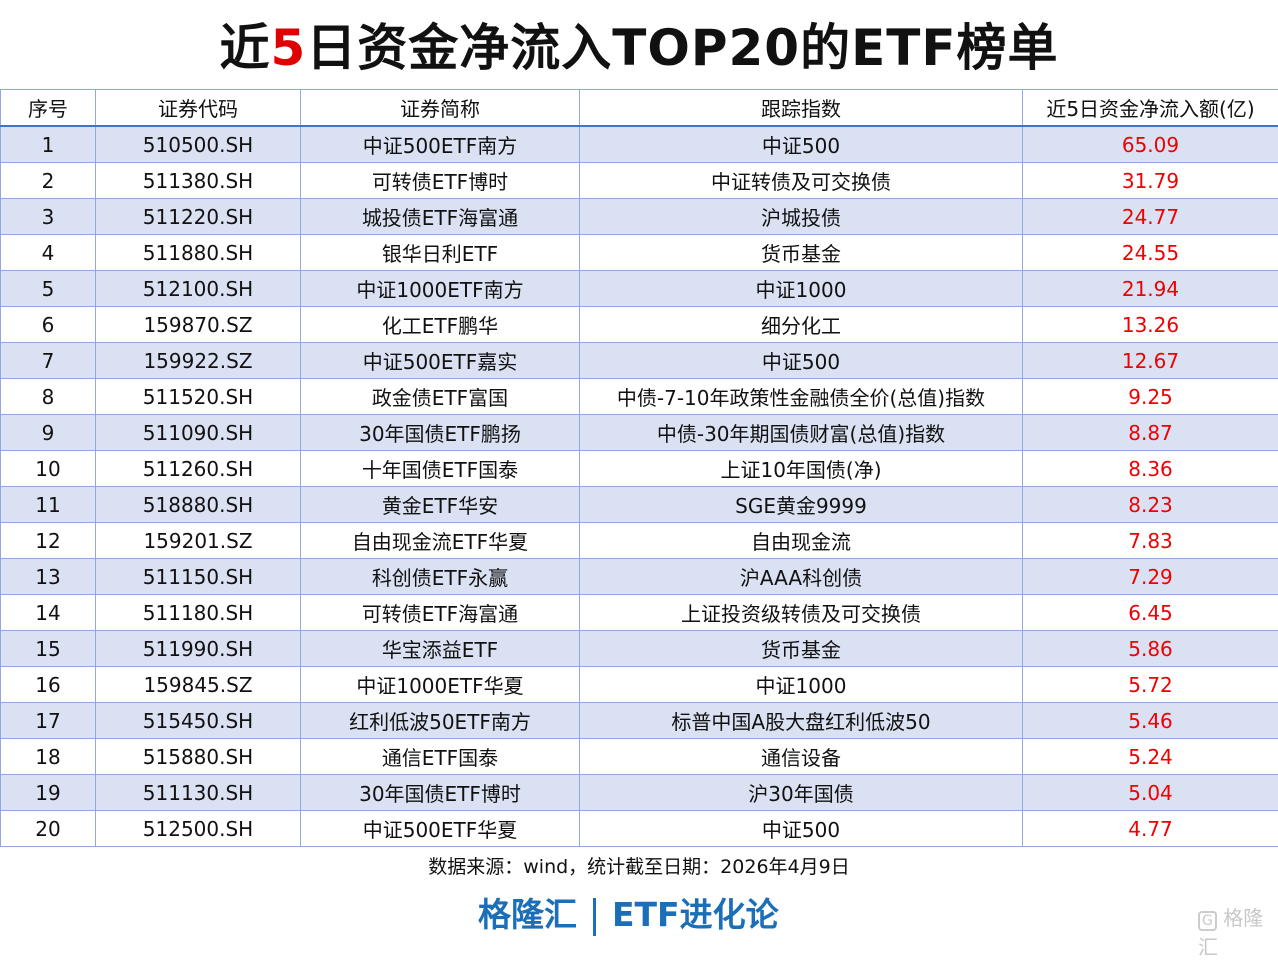 Image resolution: width=1278 pixels, height=960 pixels. I want to click on cell-inflow: 9.25, so click(1150, 397).